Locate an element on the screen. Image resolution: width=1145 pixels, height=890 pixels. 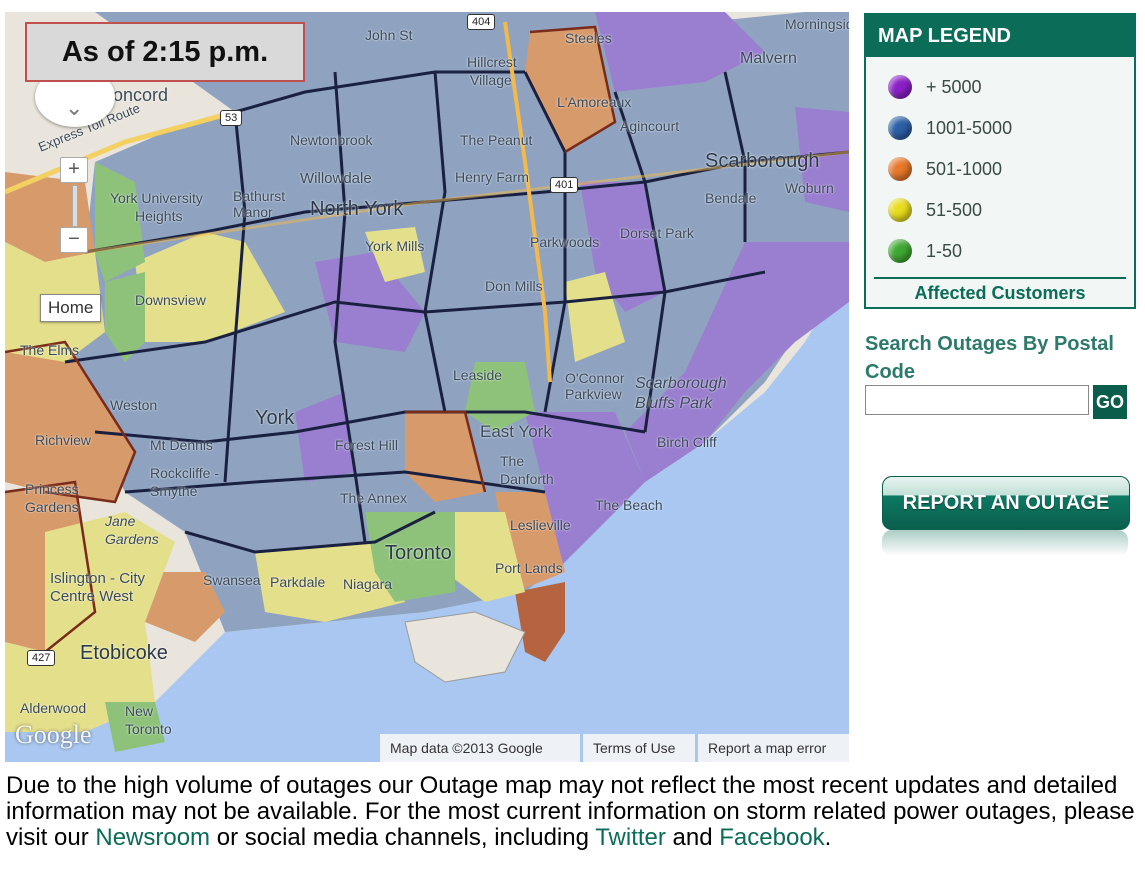
chevron-down-icon: ⌄ is located at coordinates (74, 107).